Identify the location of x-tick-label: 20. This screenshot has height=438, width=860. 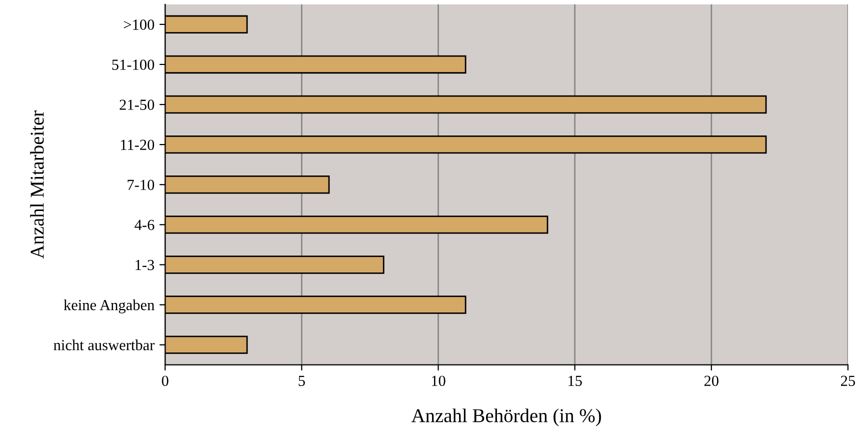
(711, 381).